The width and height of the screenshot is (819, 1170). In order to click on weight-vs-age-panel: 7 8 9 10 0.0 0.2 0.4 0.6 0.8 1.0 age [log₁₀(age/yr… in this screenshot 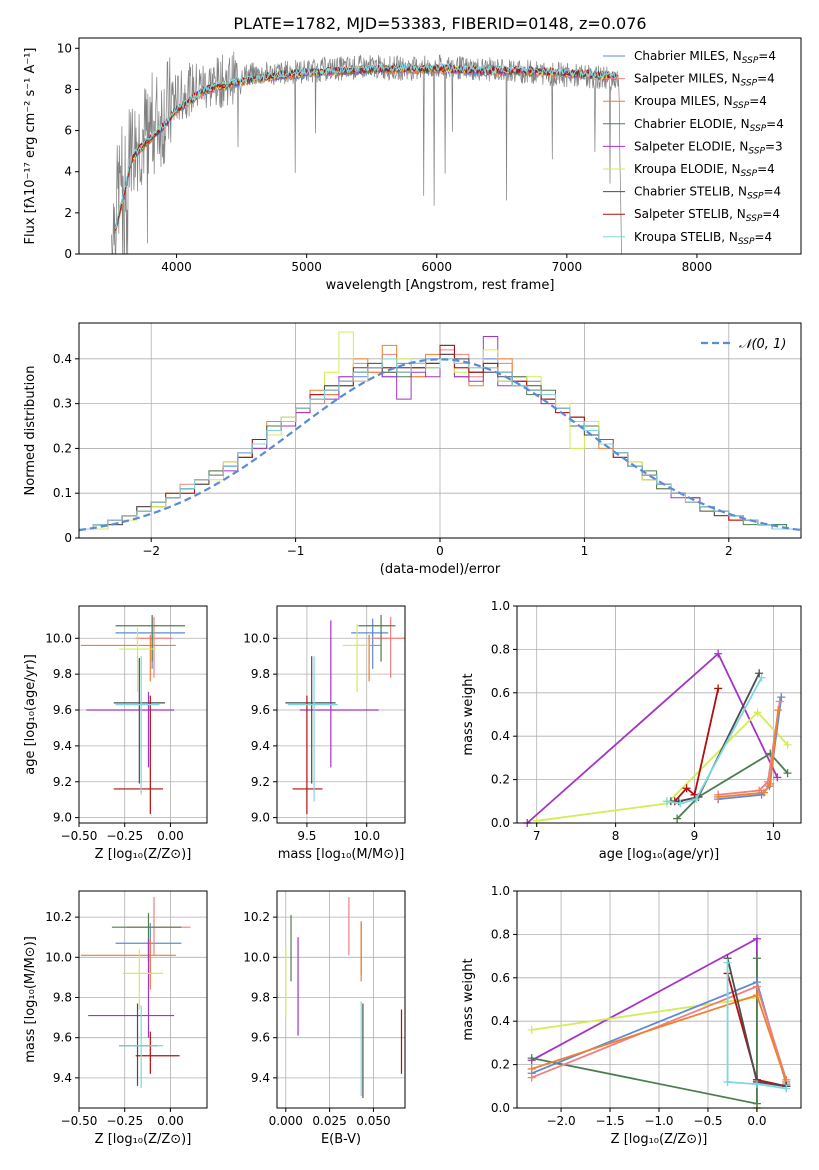, I will do `click(631, 730)`.